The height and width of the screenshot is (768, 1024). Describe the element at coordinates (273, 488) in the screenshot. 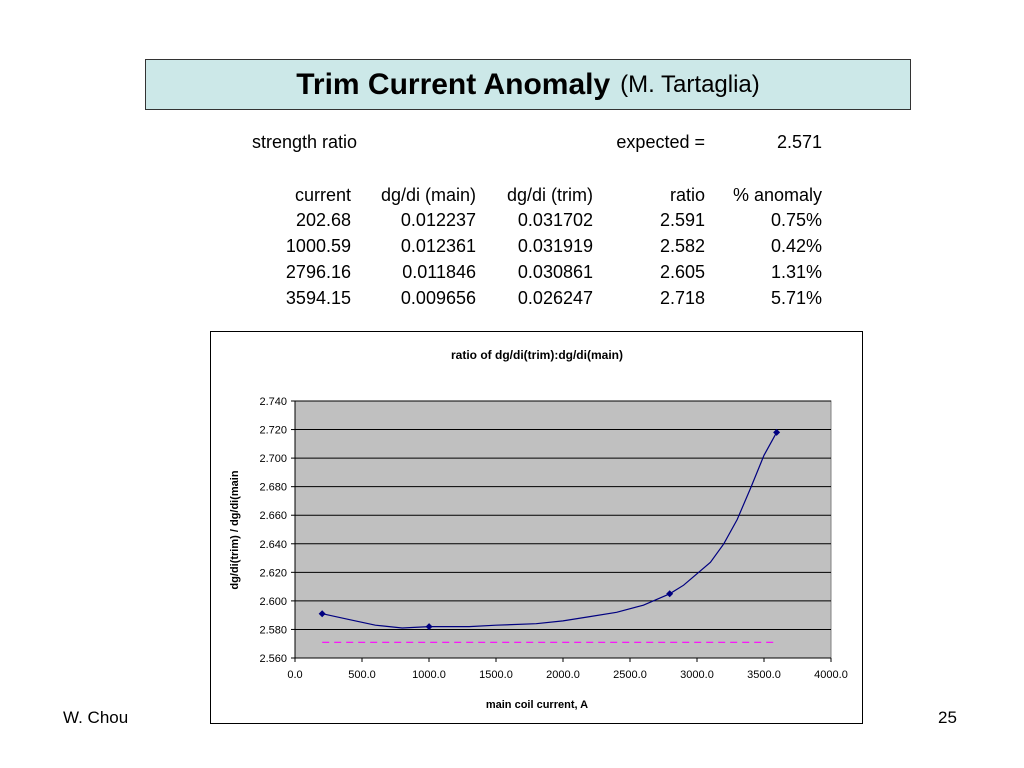

I see `y-tick-label: 2.680` at that location.